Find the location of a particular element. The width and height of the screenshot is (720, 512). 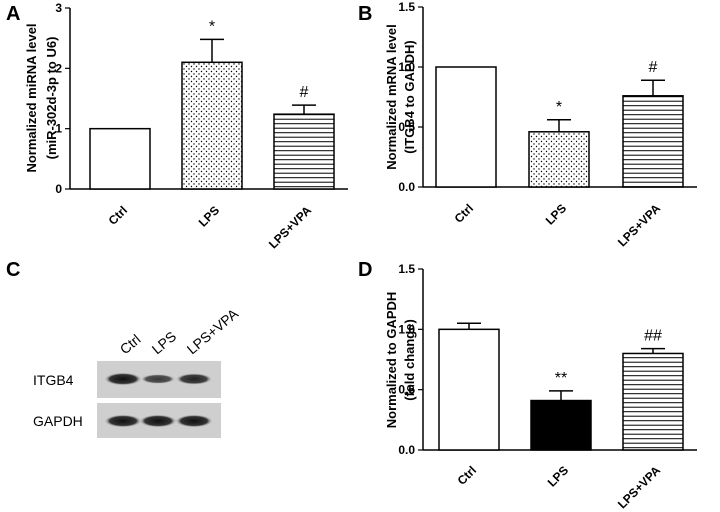

significance-mark: ** is located at coordinates (561, 378).